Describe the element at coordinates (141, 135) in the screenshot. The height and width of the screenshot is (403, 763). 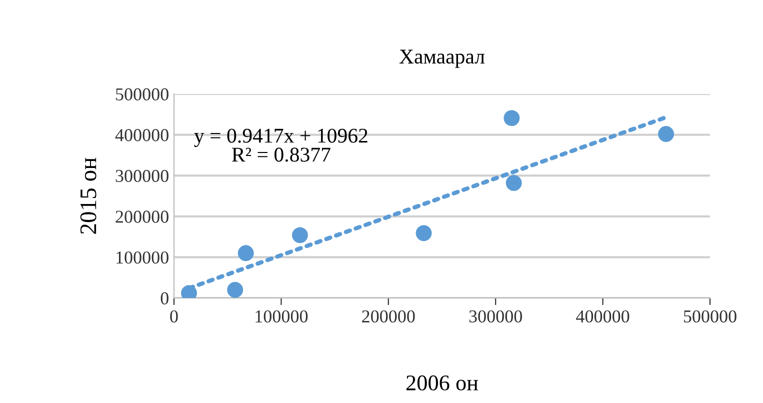
I see `y-tick-label: 400000` at that location.